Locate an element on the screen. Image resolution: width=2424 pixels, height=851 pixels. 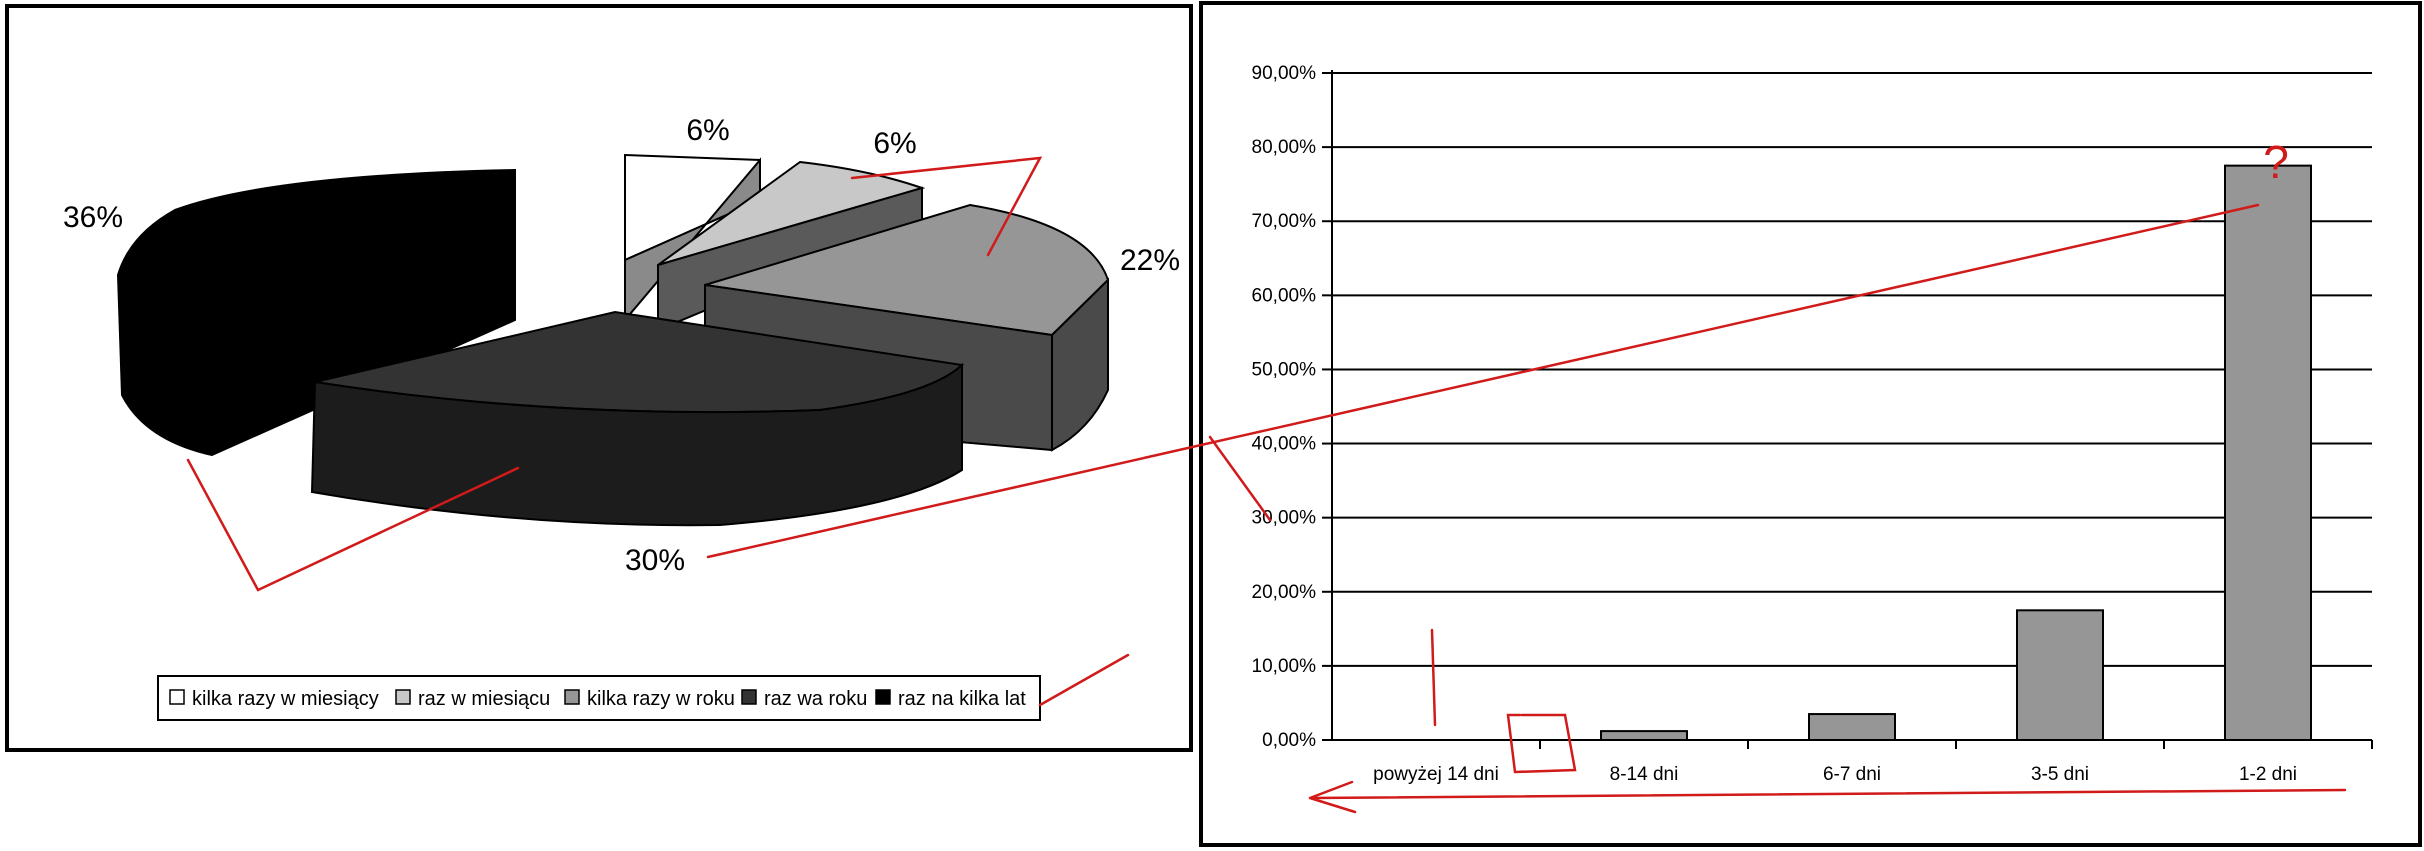
pie-value-label: 36% is located at coordinates (93, 217).